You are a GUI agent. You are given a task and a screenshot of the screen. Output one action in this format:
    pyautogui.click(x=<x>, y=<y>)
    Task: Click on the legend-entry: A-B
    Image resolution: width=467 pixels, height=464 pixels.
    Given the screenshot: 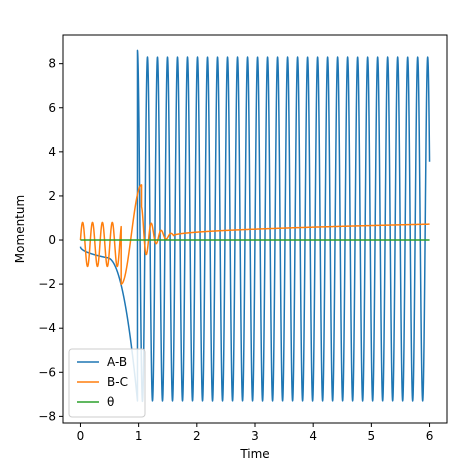 What is the action you would take?
    pyautogui.click(x=117, y=362)
    